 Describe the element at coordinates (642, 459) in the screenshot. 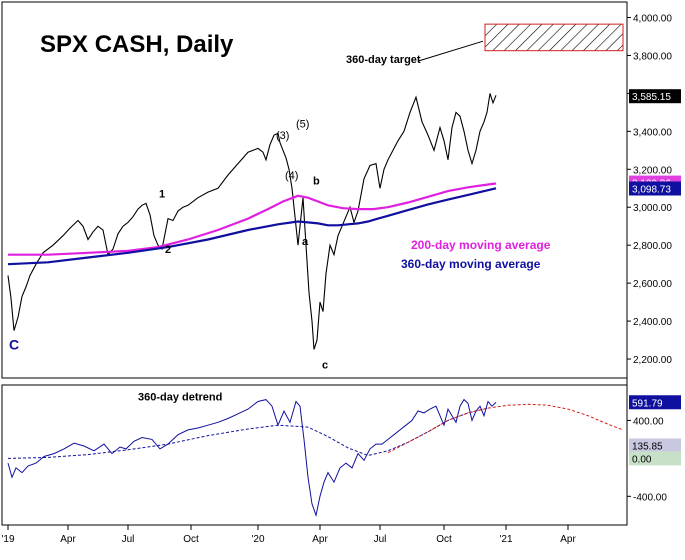

I see `detrend-value-tag: 0.00` at that location.